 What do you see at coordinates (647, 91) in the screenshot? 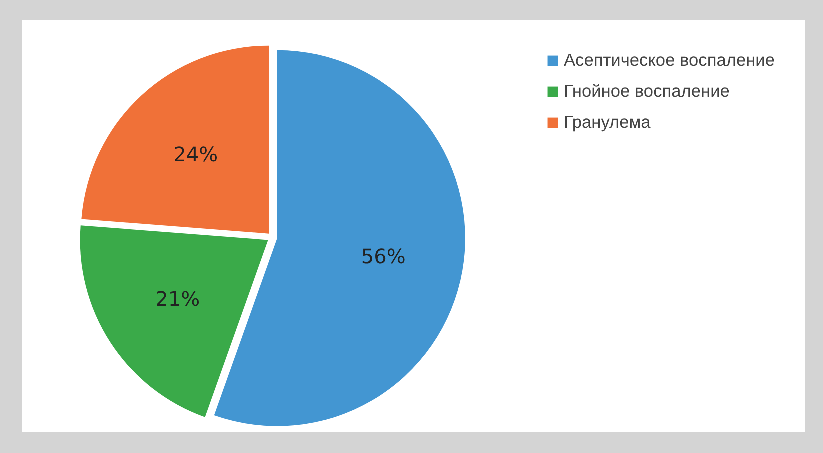
I see `legend-label: Гнойное воспаление` at bounding box center [647, 91].